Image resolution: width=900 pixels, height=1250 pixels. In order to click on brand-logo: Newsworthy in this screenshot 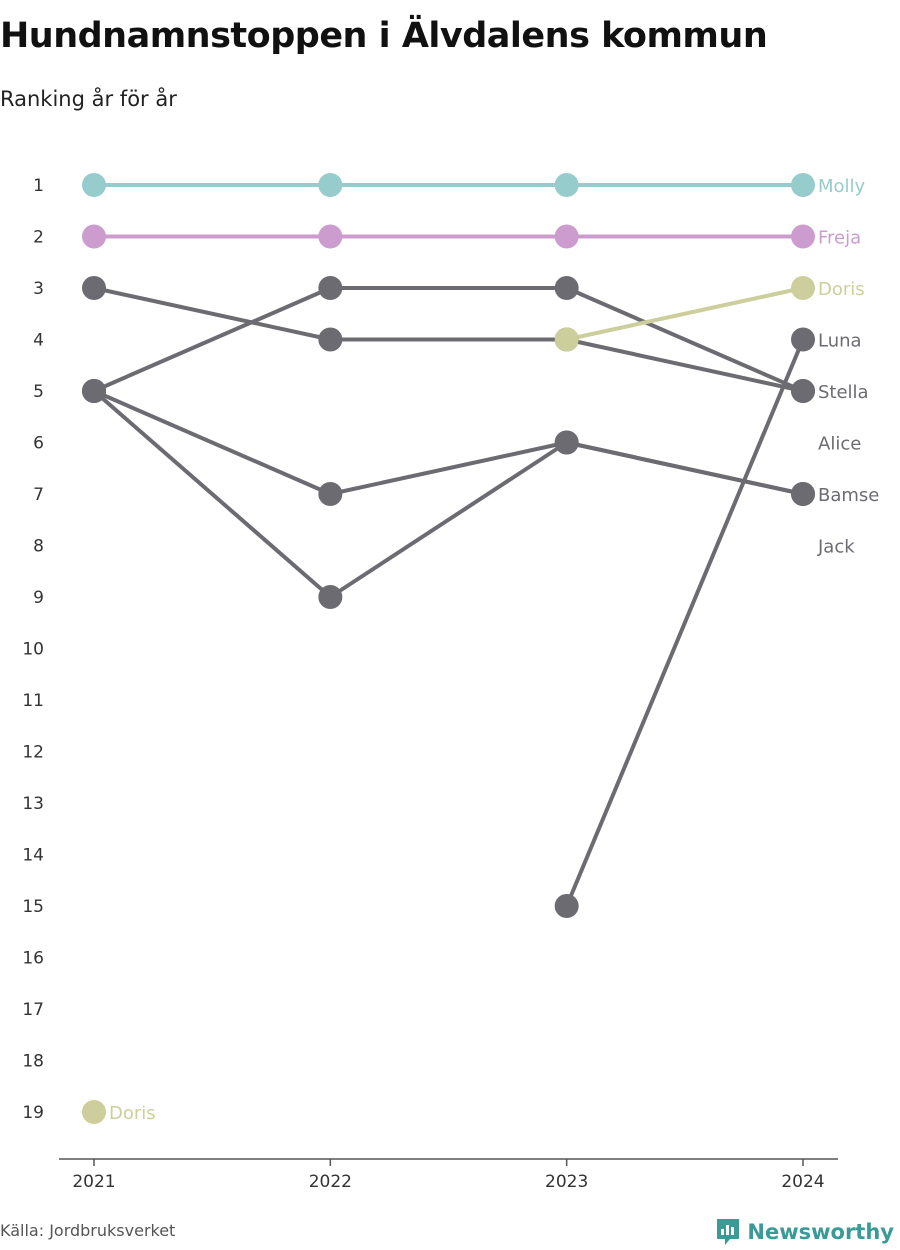, I will do `click(804, 1232)`.